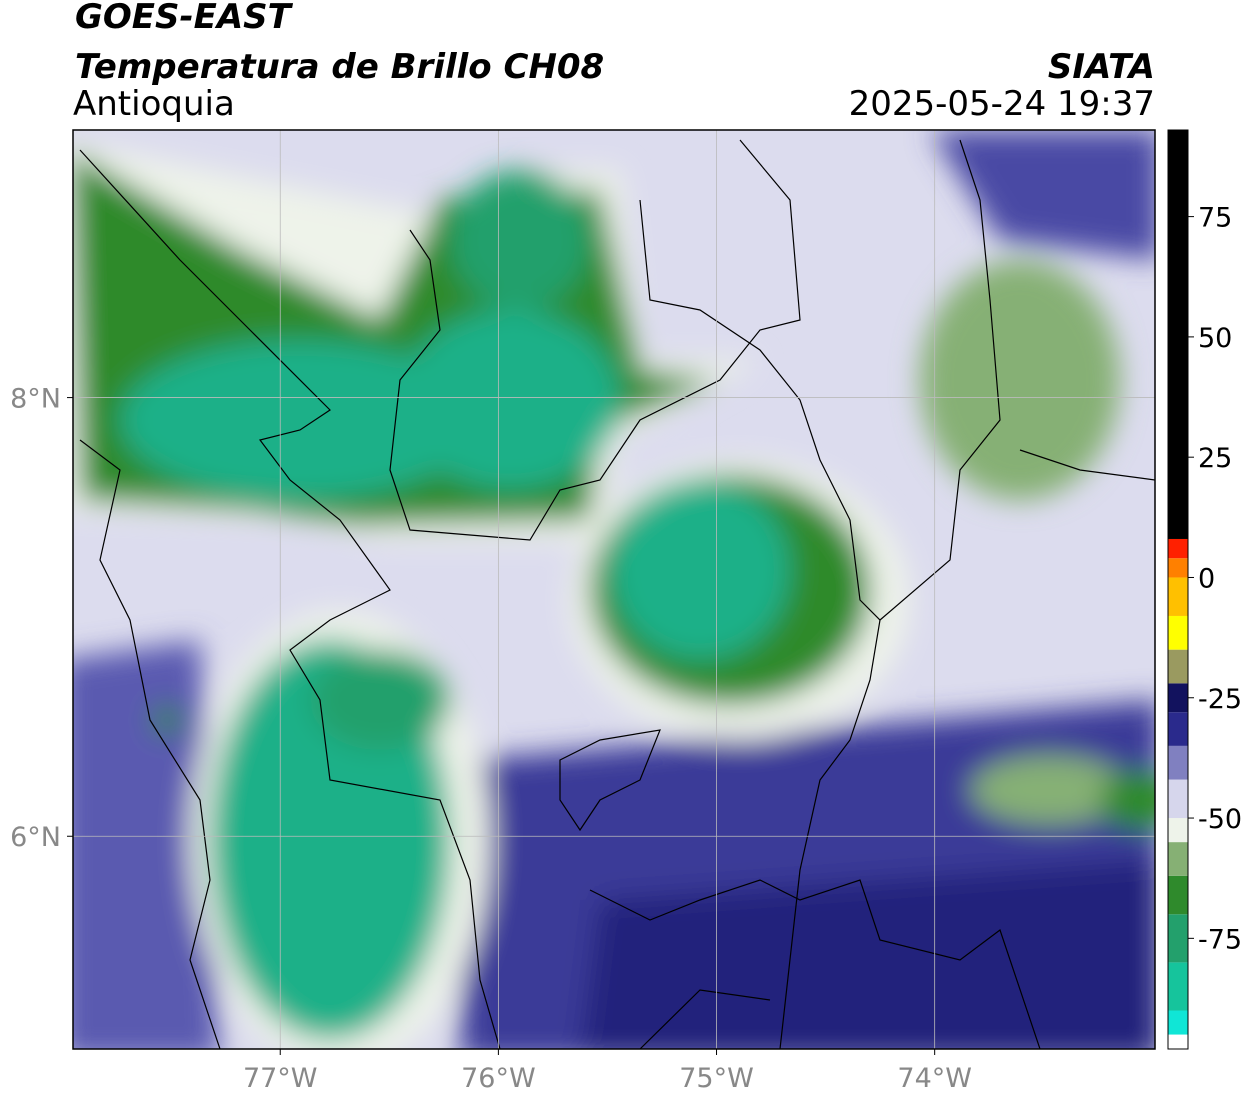 This screenshot has width=1252, height=1099. What do you see at coordinates (934, 1078) in the screenshot?
I see `x-tick-label: 74°W` at bounding box center [934, 1078].